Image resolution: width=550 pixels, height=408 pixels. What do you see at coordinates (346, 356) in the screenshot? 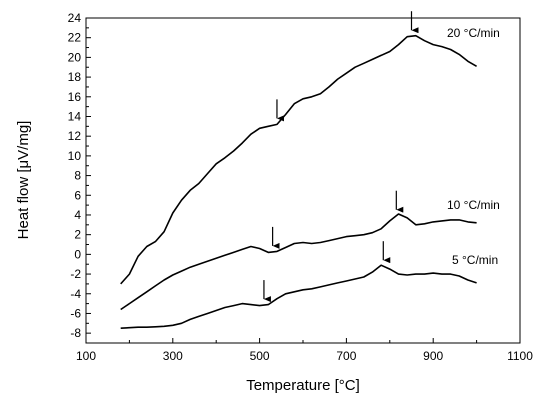
I see `x-tick-label: 700` at bounding box center [346, 356].